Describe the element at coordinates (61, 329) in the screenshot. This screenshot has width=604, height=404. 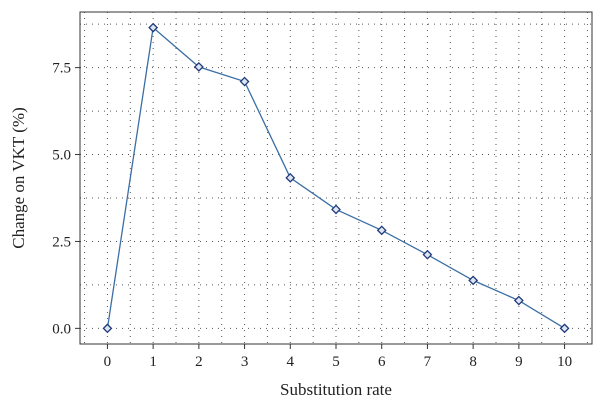
I see `y-tick-label: 0.0` at that location.